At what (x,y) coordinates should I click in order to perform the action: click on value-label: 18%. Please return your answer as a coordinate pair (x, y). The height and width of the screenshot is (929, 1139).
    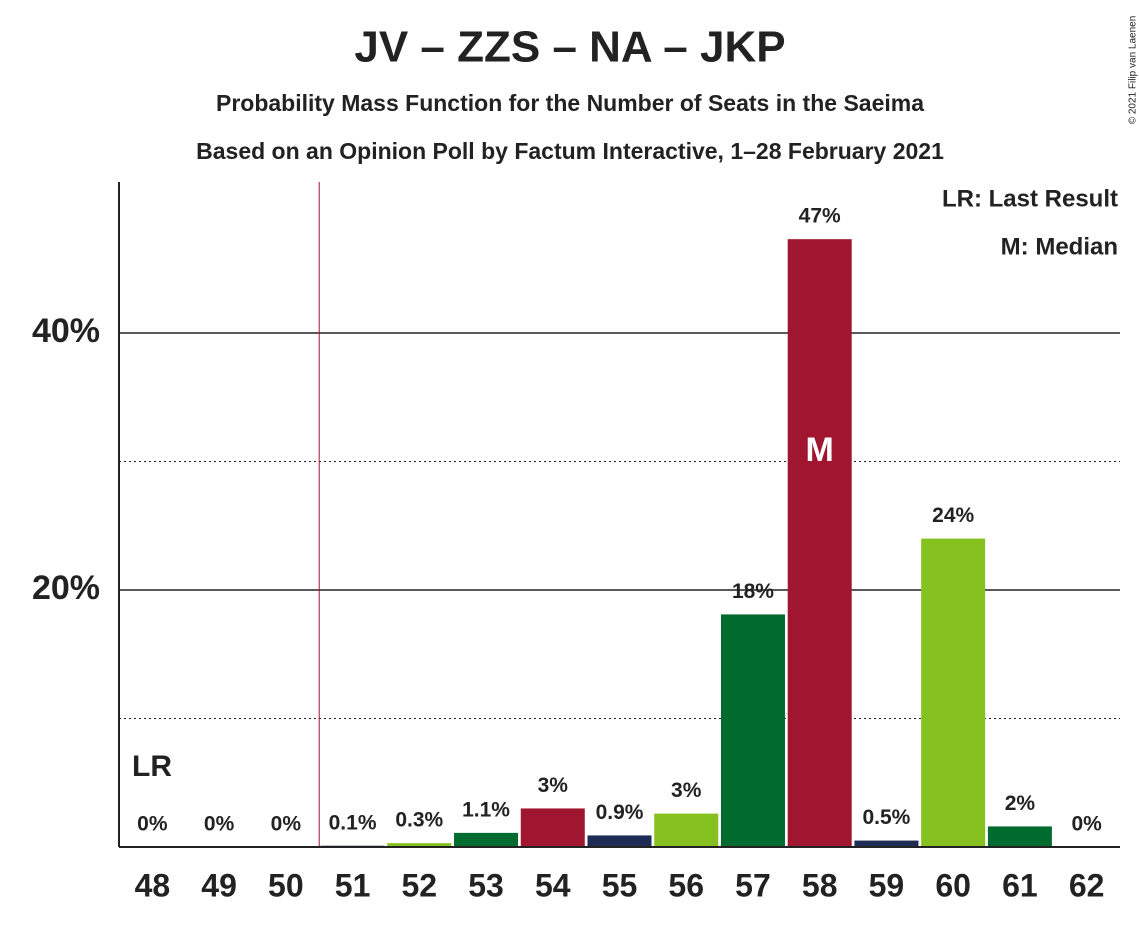
    Looking at the image, I should click on (753, 591).